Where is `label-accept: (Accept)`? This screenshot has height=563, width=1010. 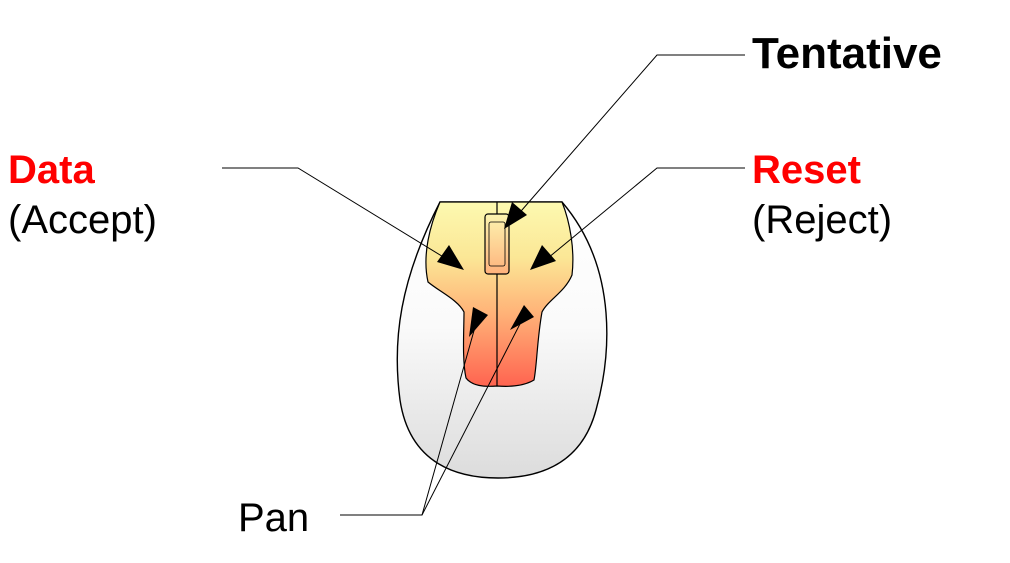 label-accept: (Accept) is located at coordinates (82, 220).